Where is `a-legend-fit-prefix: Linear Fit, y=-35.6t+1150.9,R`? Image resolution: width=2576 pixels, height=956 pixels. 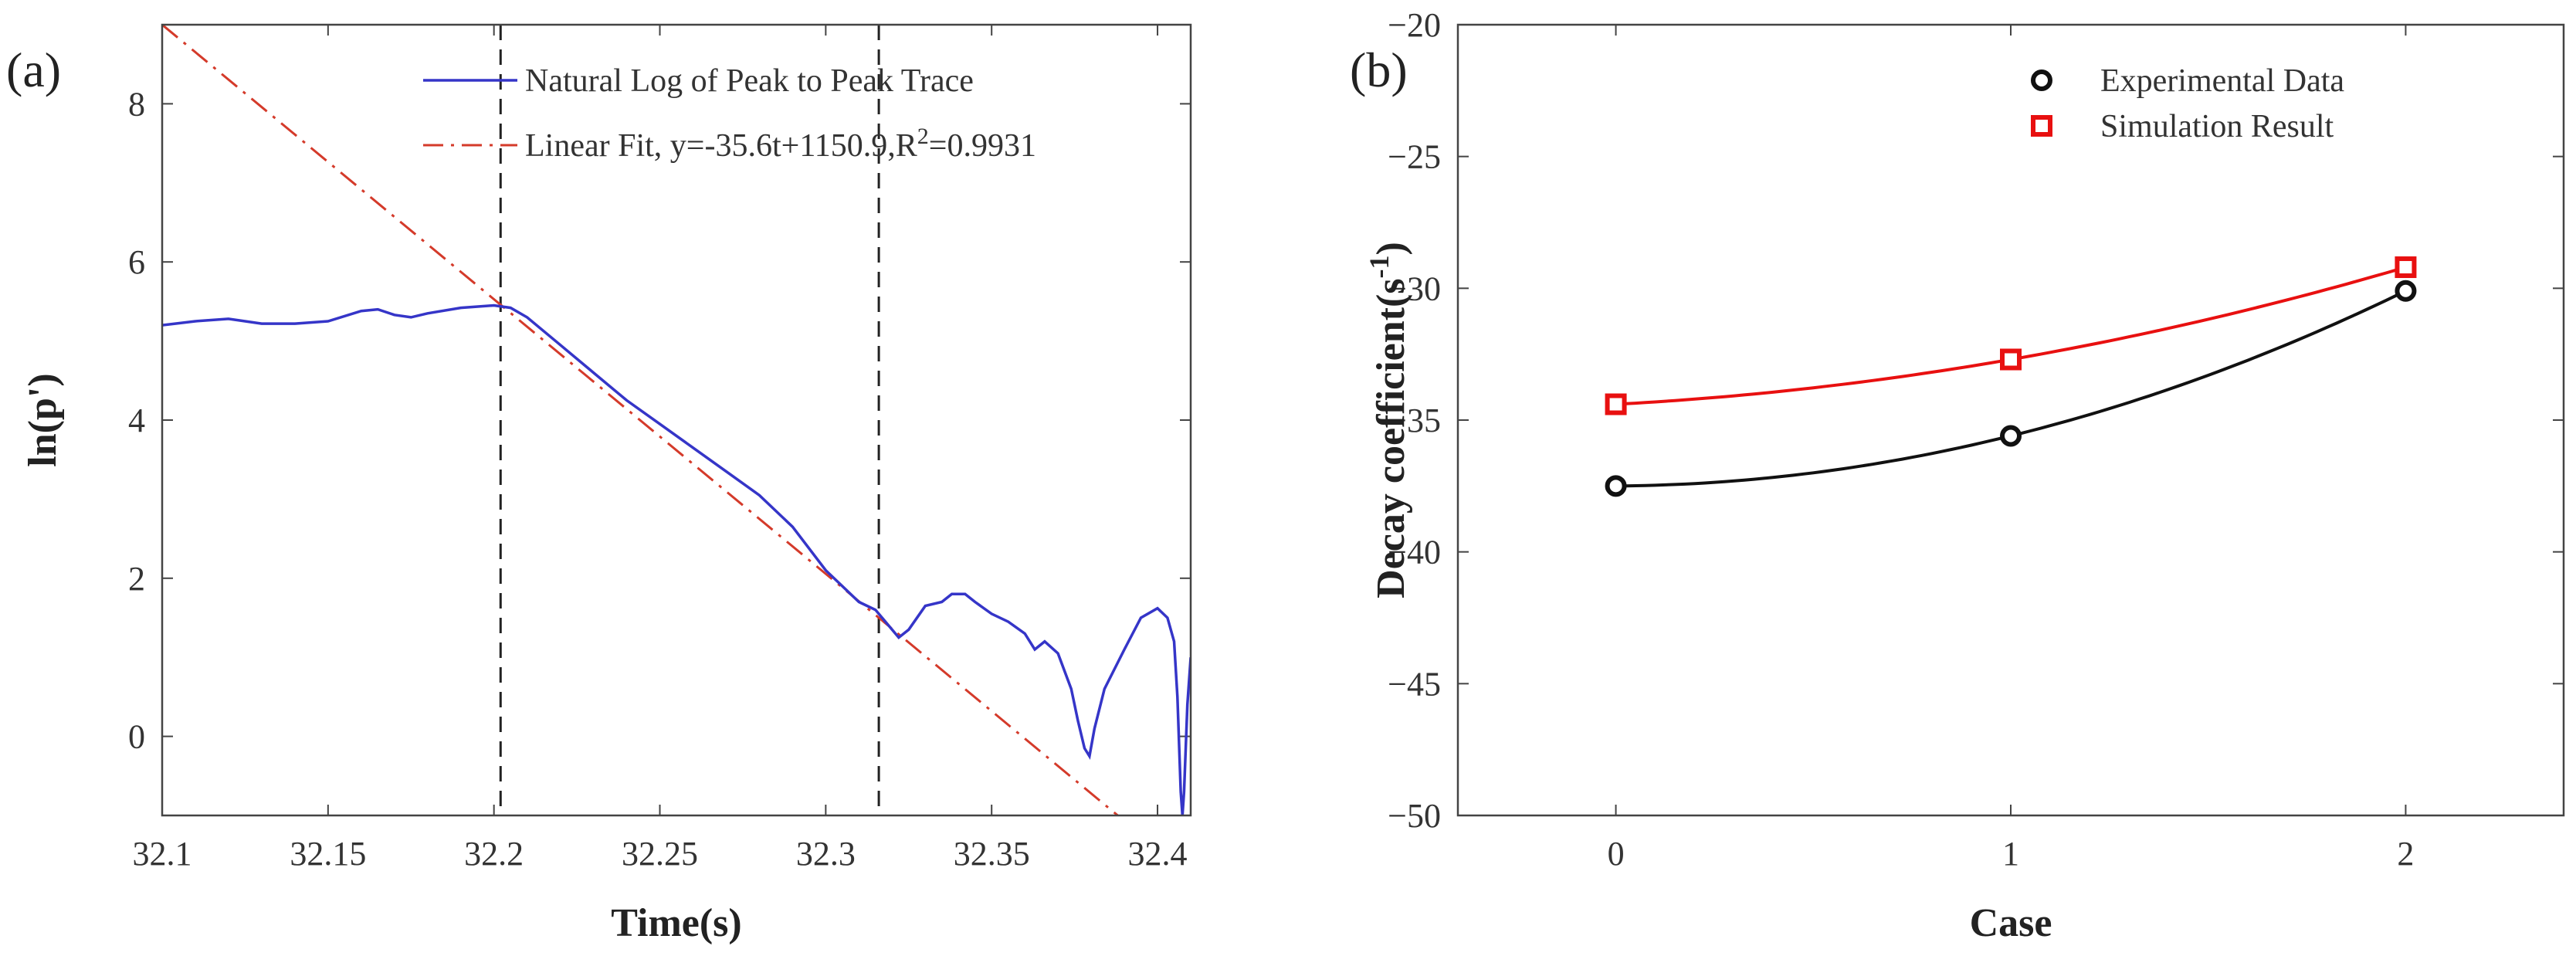 a-legend-fit-prefix: Linear Fit, y=-35.6t+1150.9,R is located at coordinates (721, 146).